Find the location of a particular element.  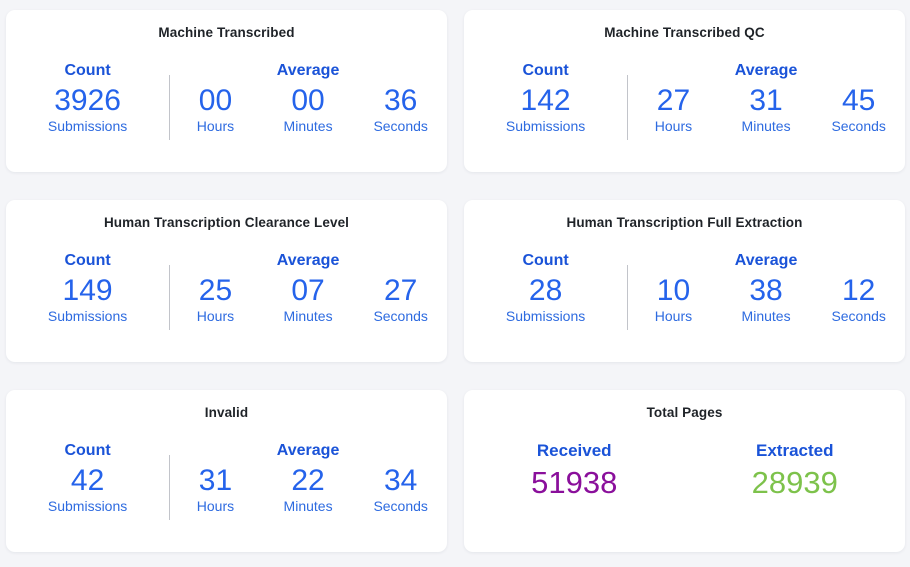

received-header: Received is located at coordinates (574, 450).